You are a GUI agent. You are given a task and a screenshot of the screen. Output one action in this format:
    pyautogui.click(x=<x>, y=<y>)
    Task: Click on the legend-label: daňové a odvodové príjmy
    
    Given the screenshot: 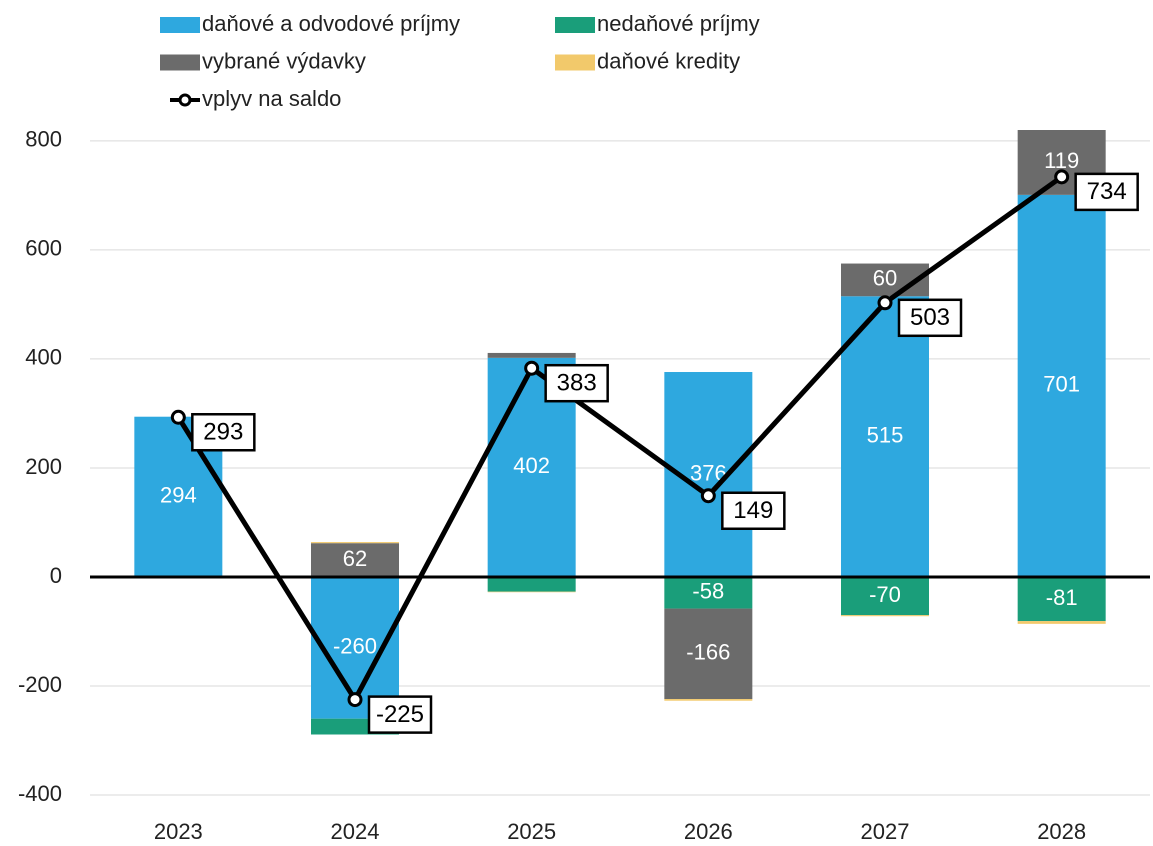 What is the action you would take?
    pyautogui.click(x=331, y=23)
    